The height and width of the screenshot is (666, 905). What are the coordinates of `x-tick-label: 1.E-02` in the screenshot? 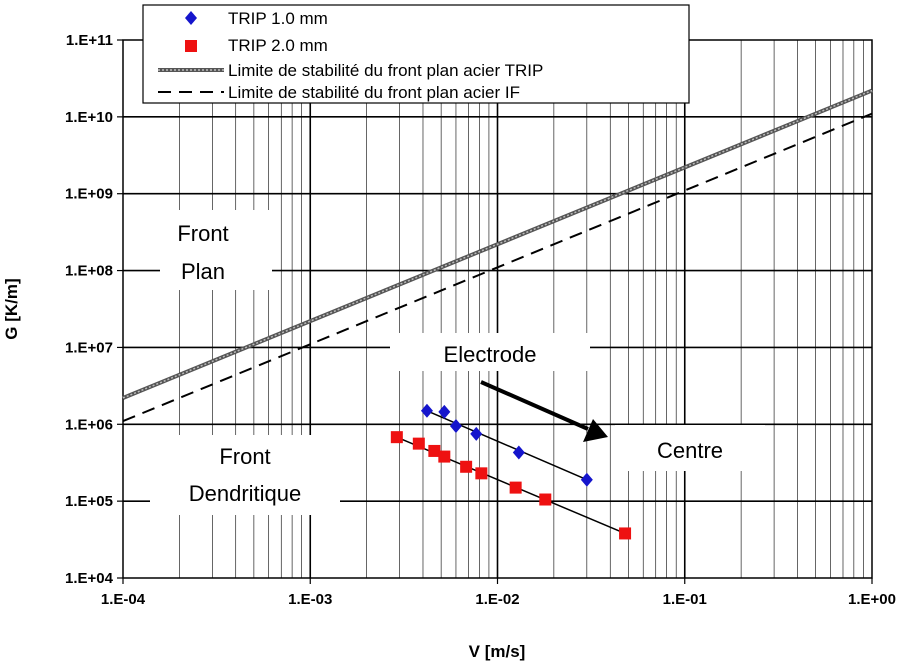 It's located at (497, 599).